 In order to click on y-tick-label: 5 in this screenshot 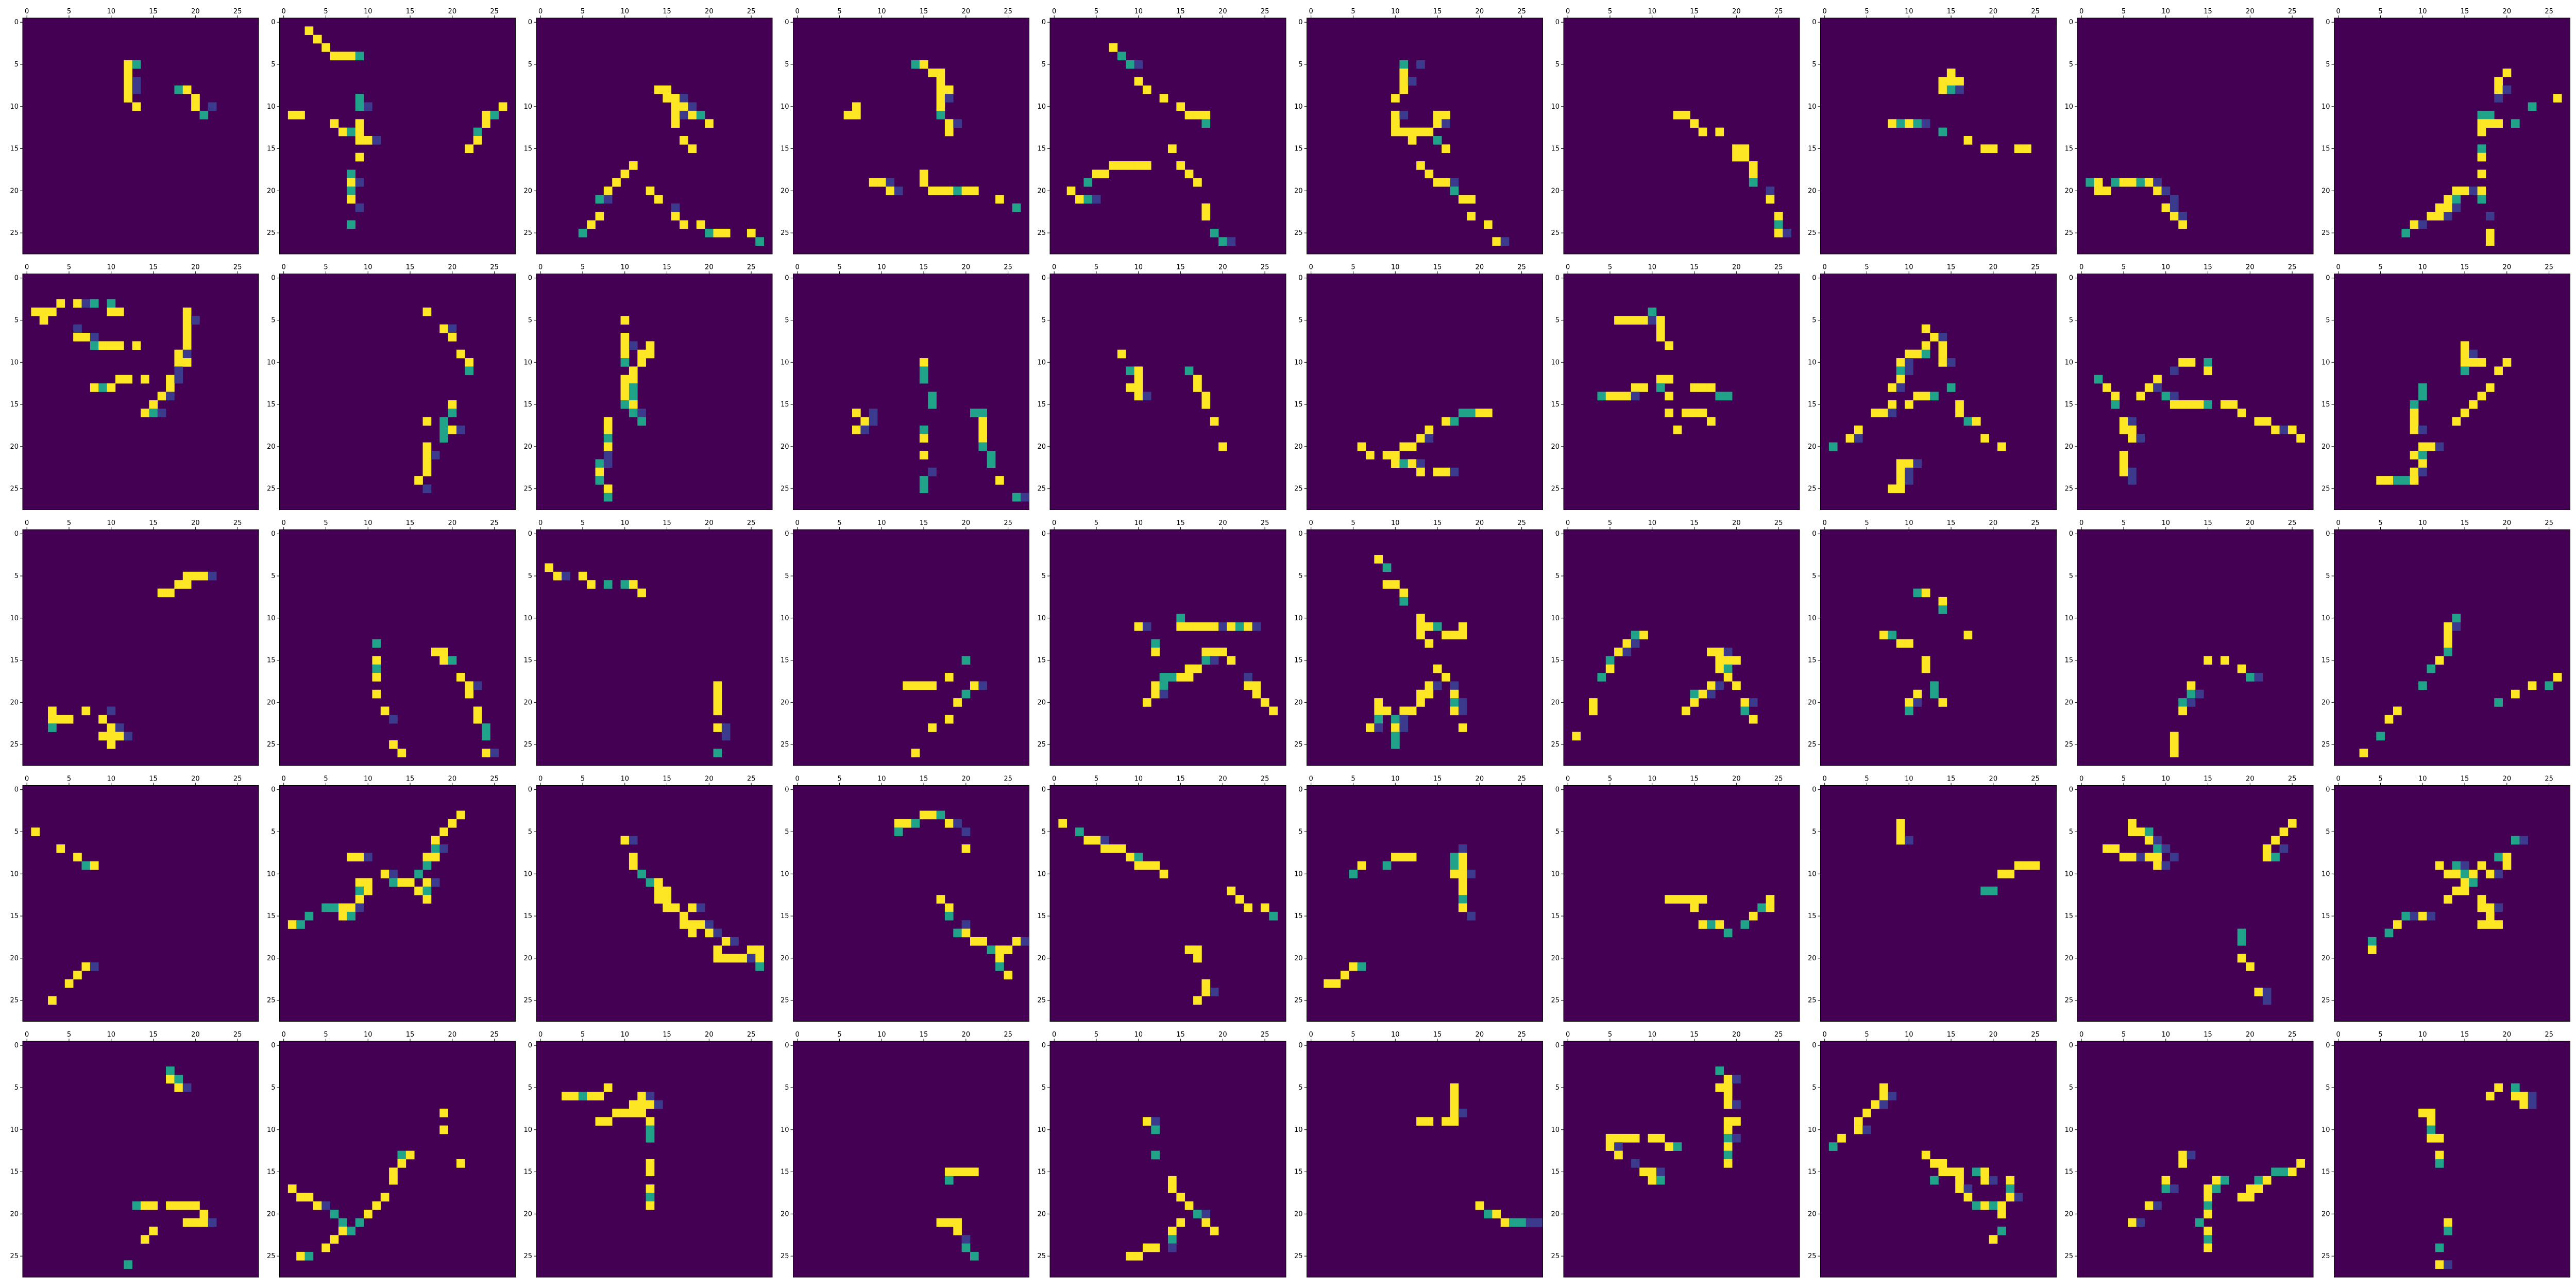, I will do `click(1044, 1088)`.